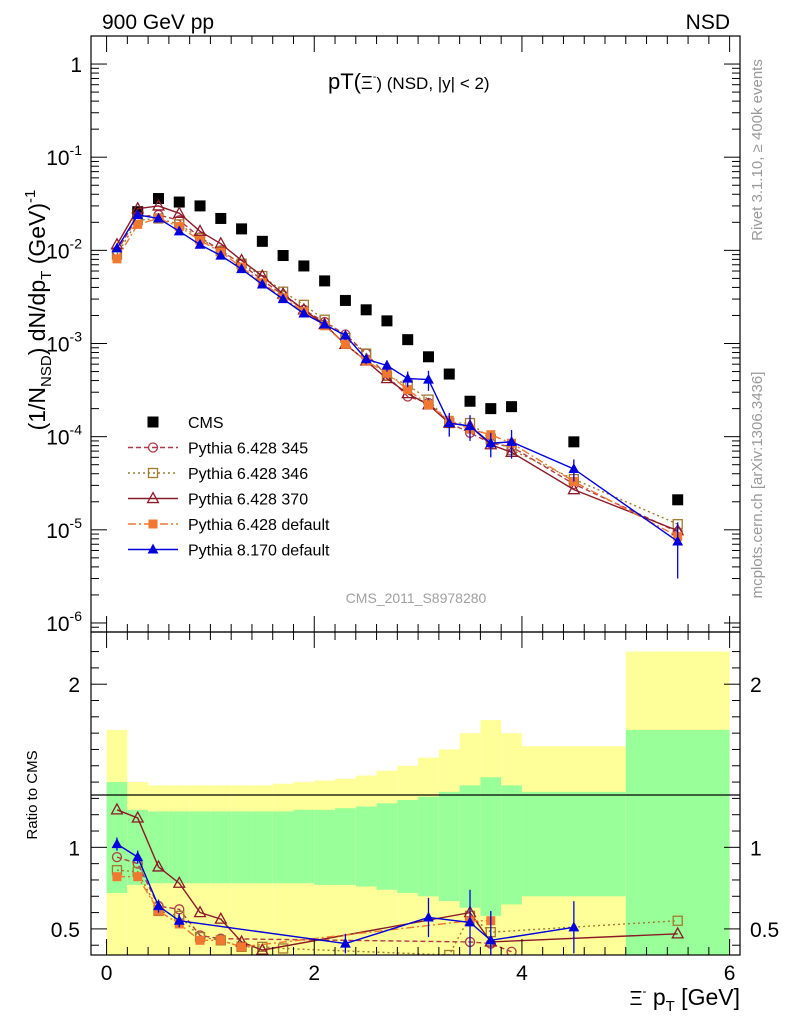  Describe the element at coordinates (432, 83) in the screenshot. I see `plot-title-rest: ) (NSD, |y| < 2)` at that location.